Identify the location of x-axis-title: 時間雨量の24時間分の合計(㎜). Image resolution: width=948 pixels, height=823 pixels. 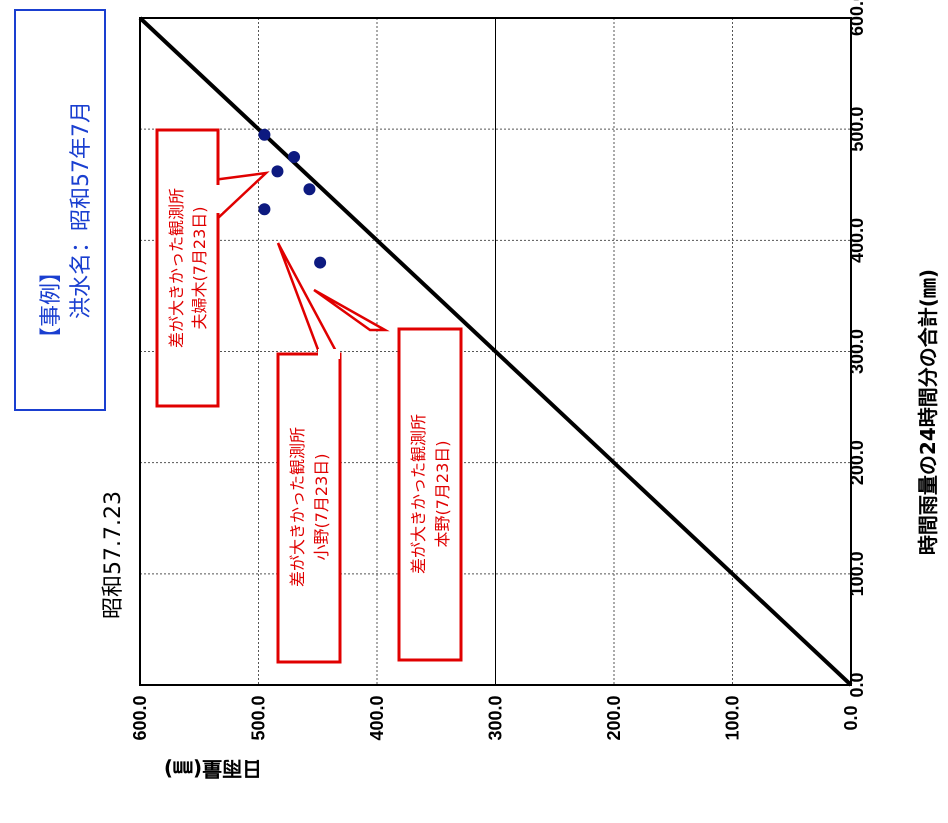
(928, 412).